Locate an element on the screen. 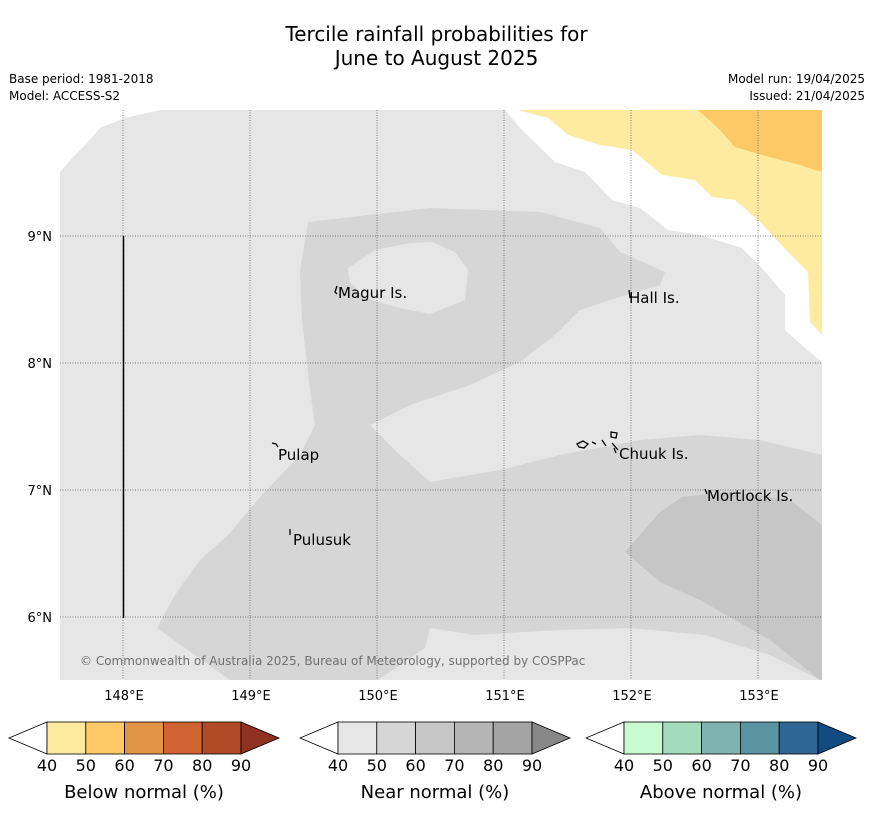 The width and height of the screenshot is (873, 816). near-normal-60-70-region is located at coordinates (723, 586).